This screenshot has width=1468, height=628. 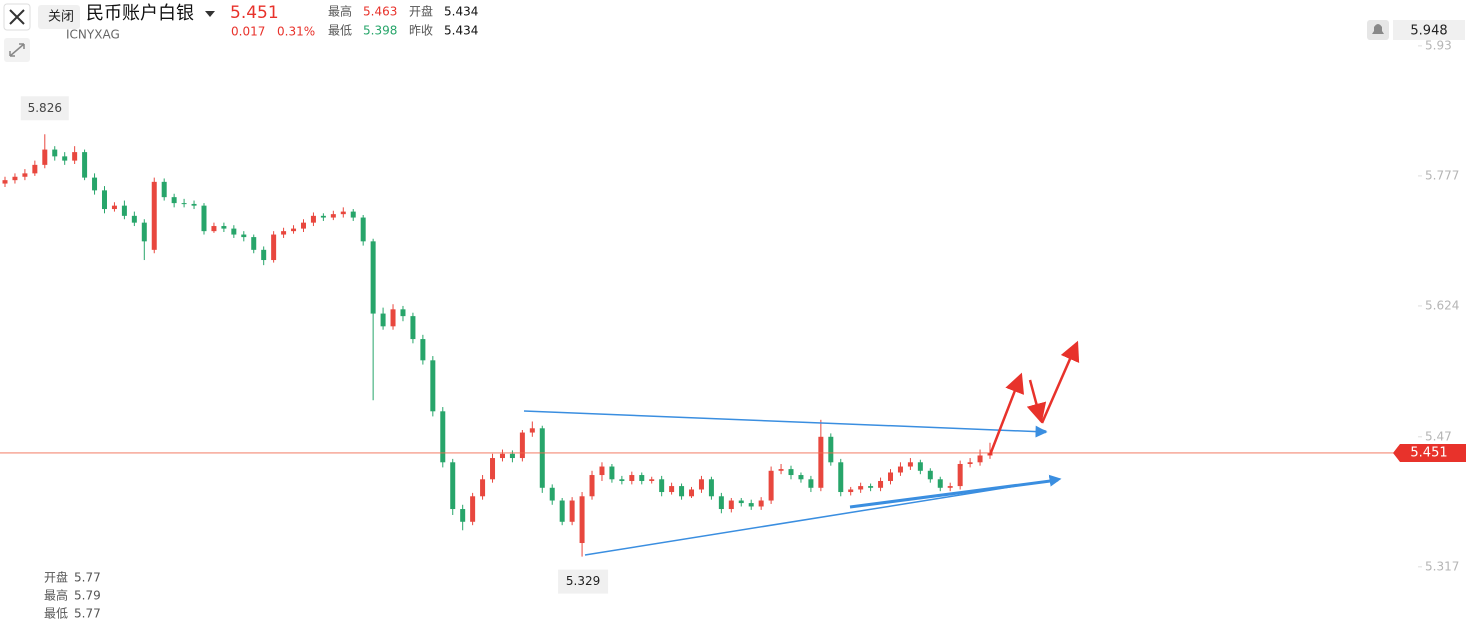 What do you see at coordinates (380, 12) in the screenshot?
I see `stat-value: 5.463` at bounding box center [380, 12].